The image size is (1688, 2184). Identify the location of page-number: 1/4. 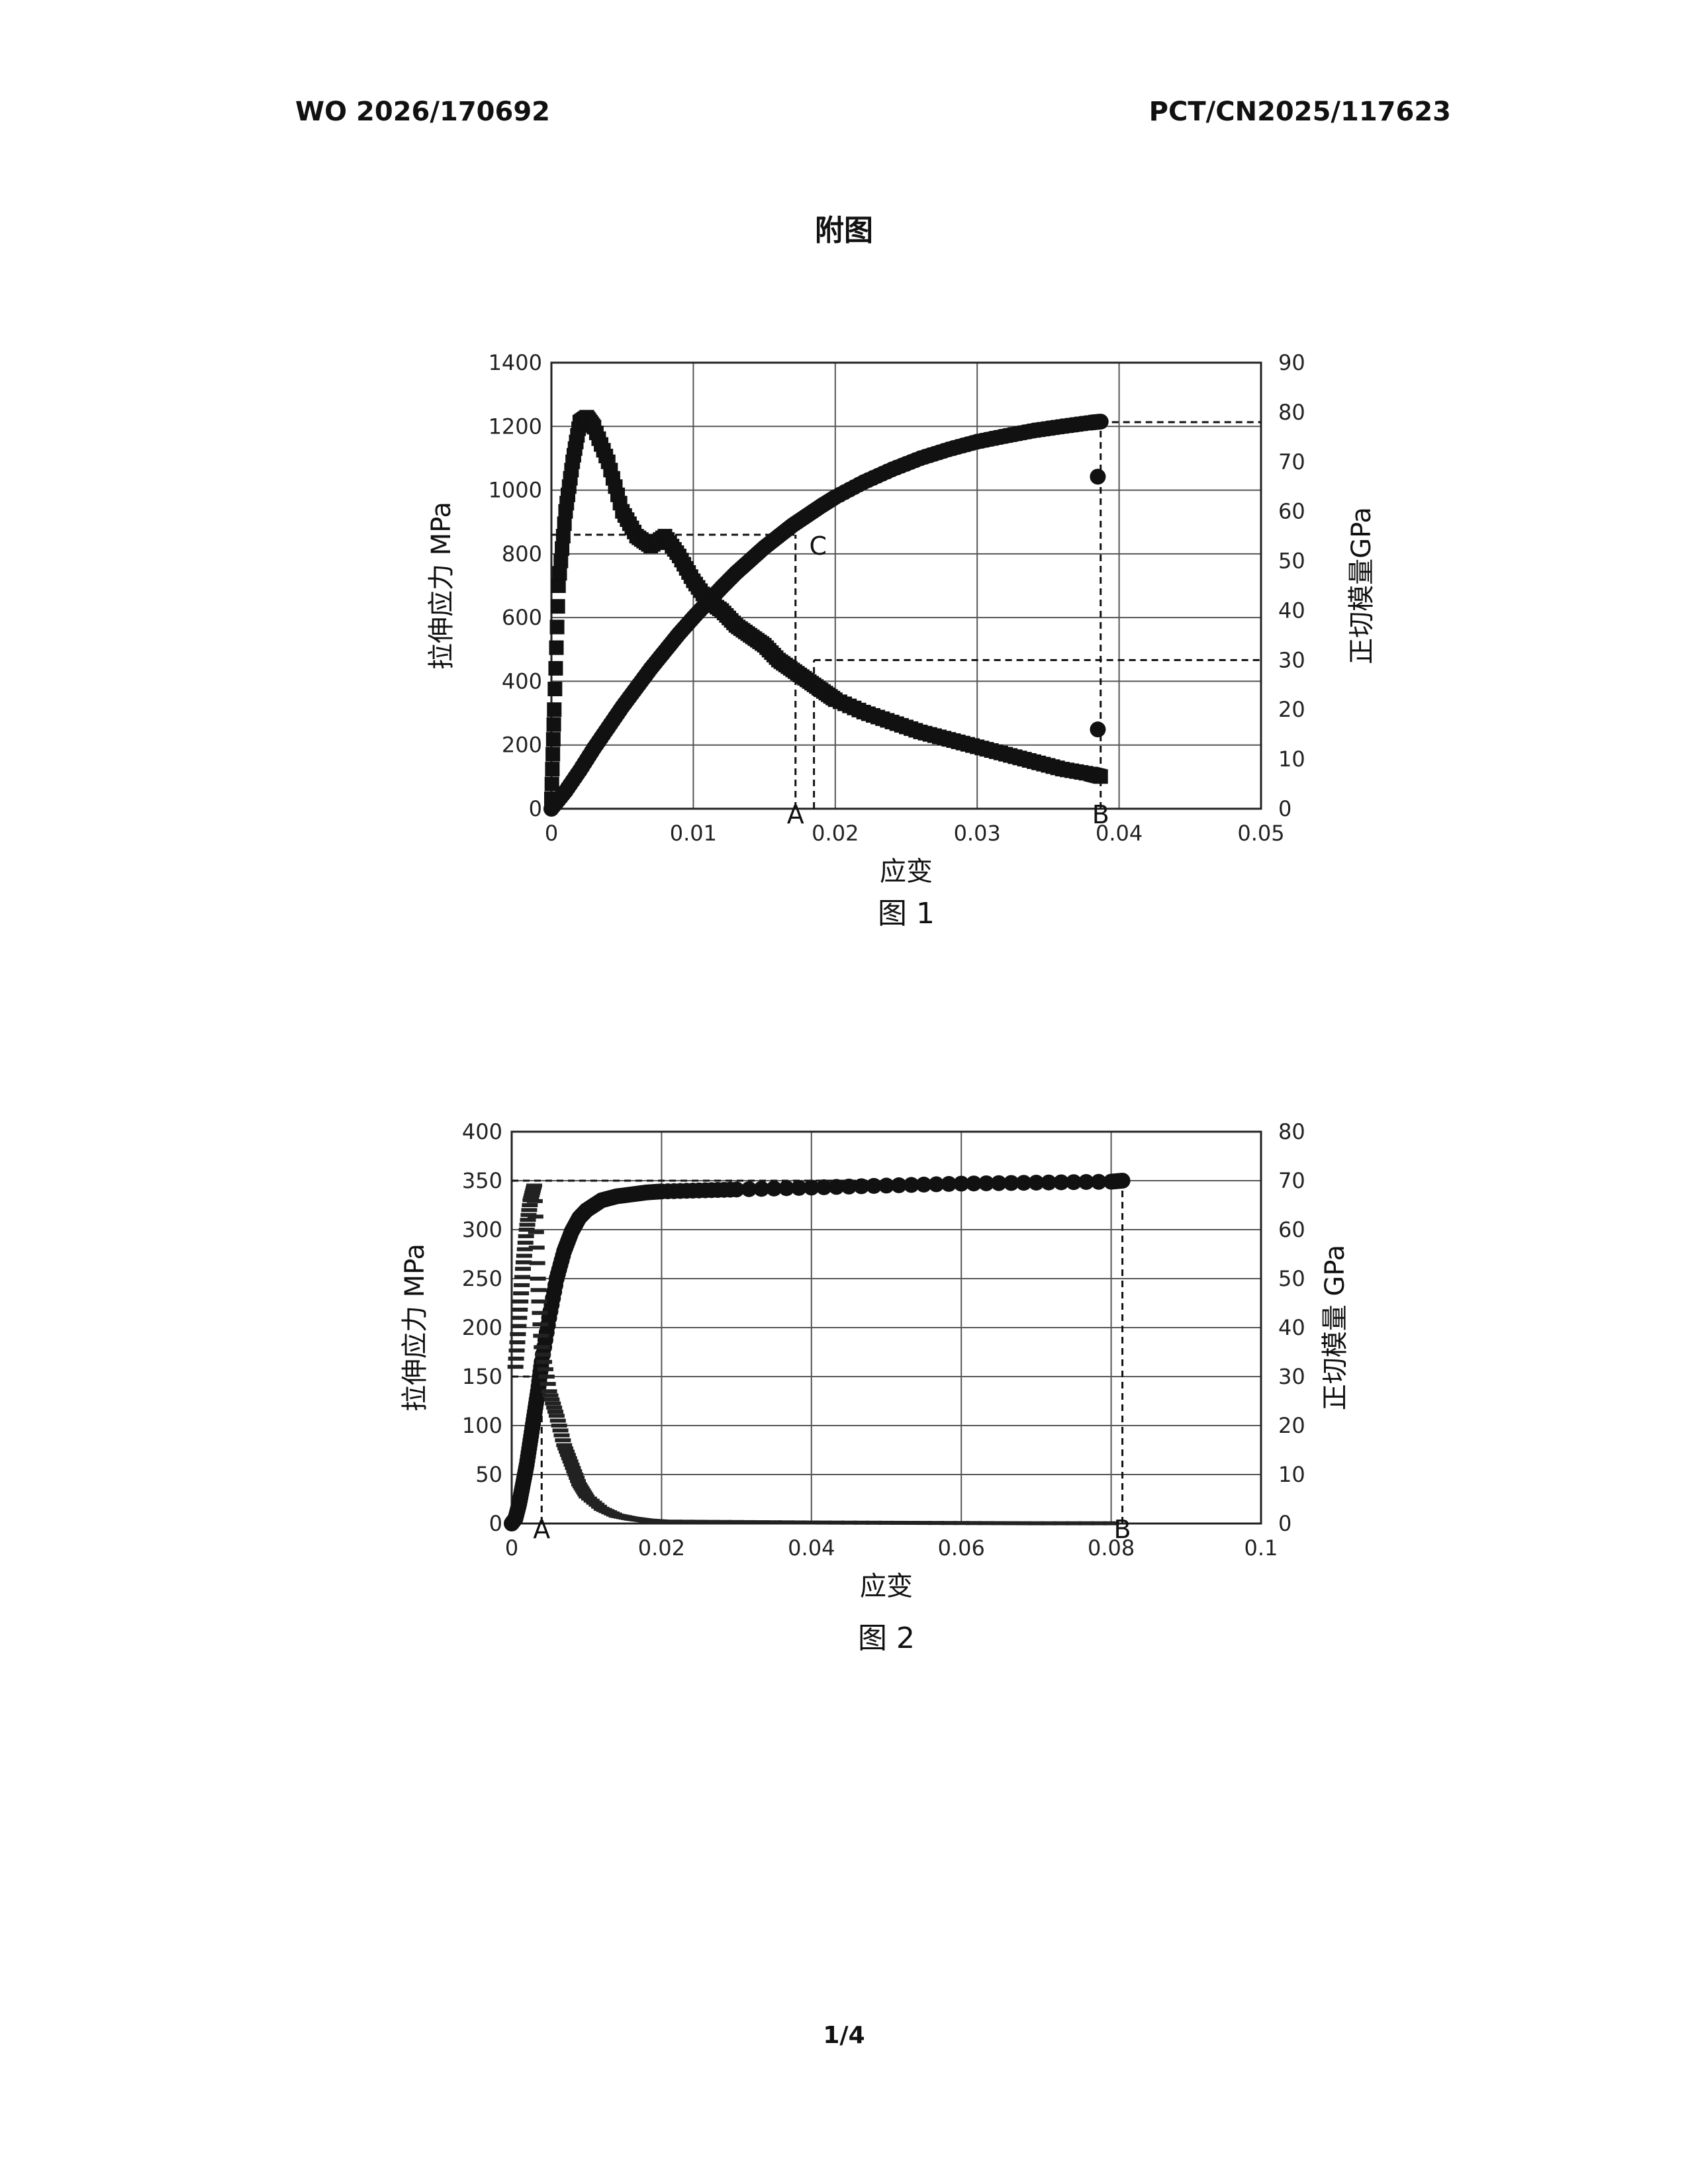
(844, 2036).